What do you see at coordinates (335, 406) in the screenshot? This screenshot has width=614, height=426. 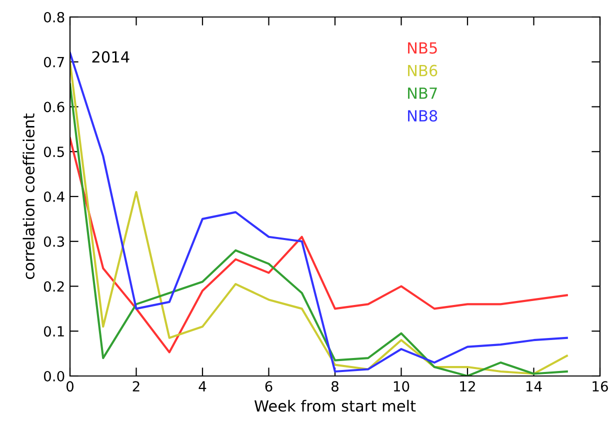 I see `x-axis-title: Week from start melt` at bounding box center [335, 406].